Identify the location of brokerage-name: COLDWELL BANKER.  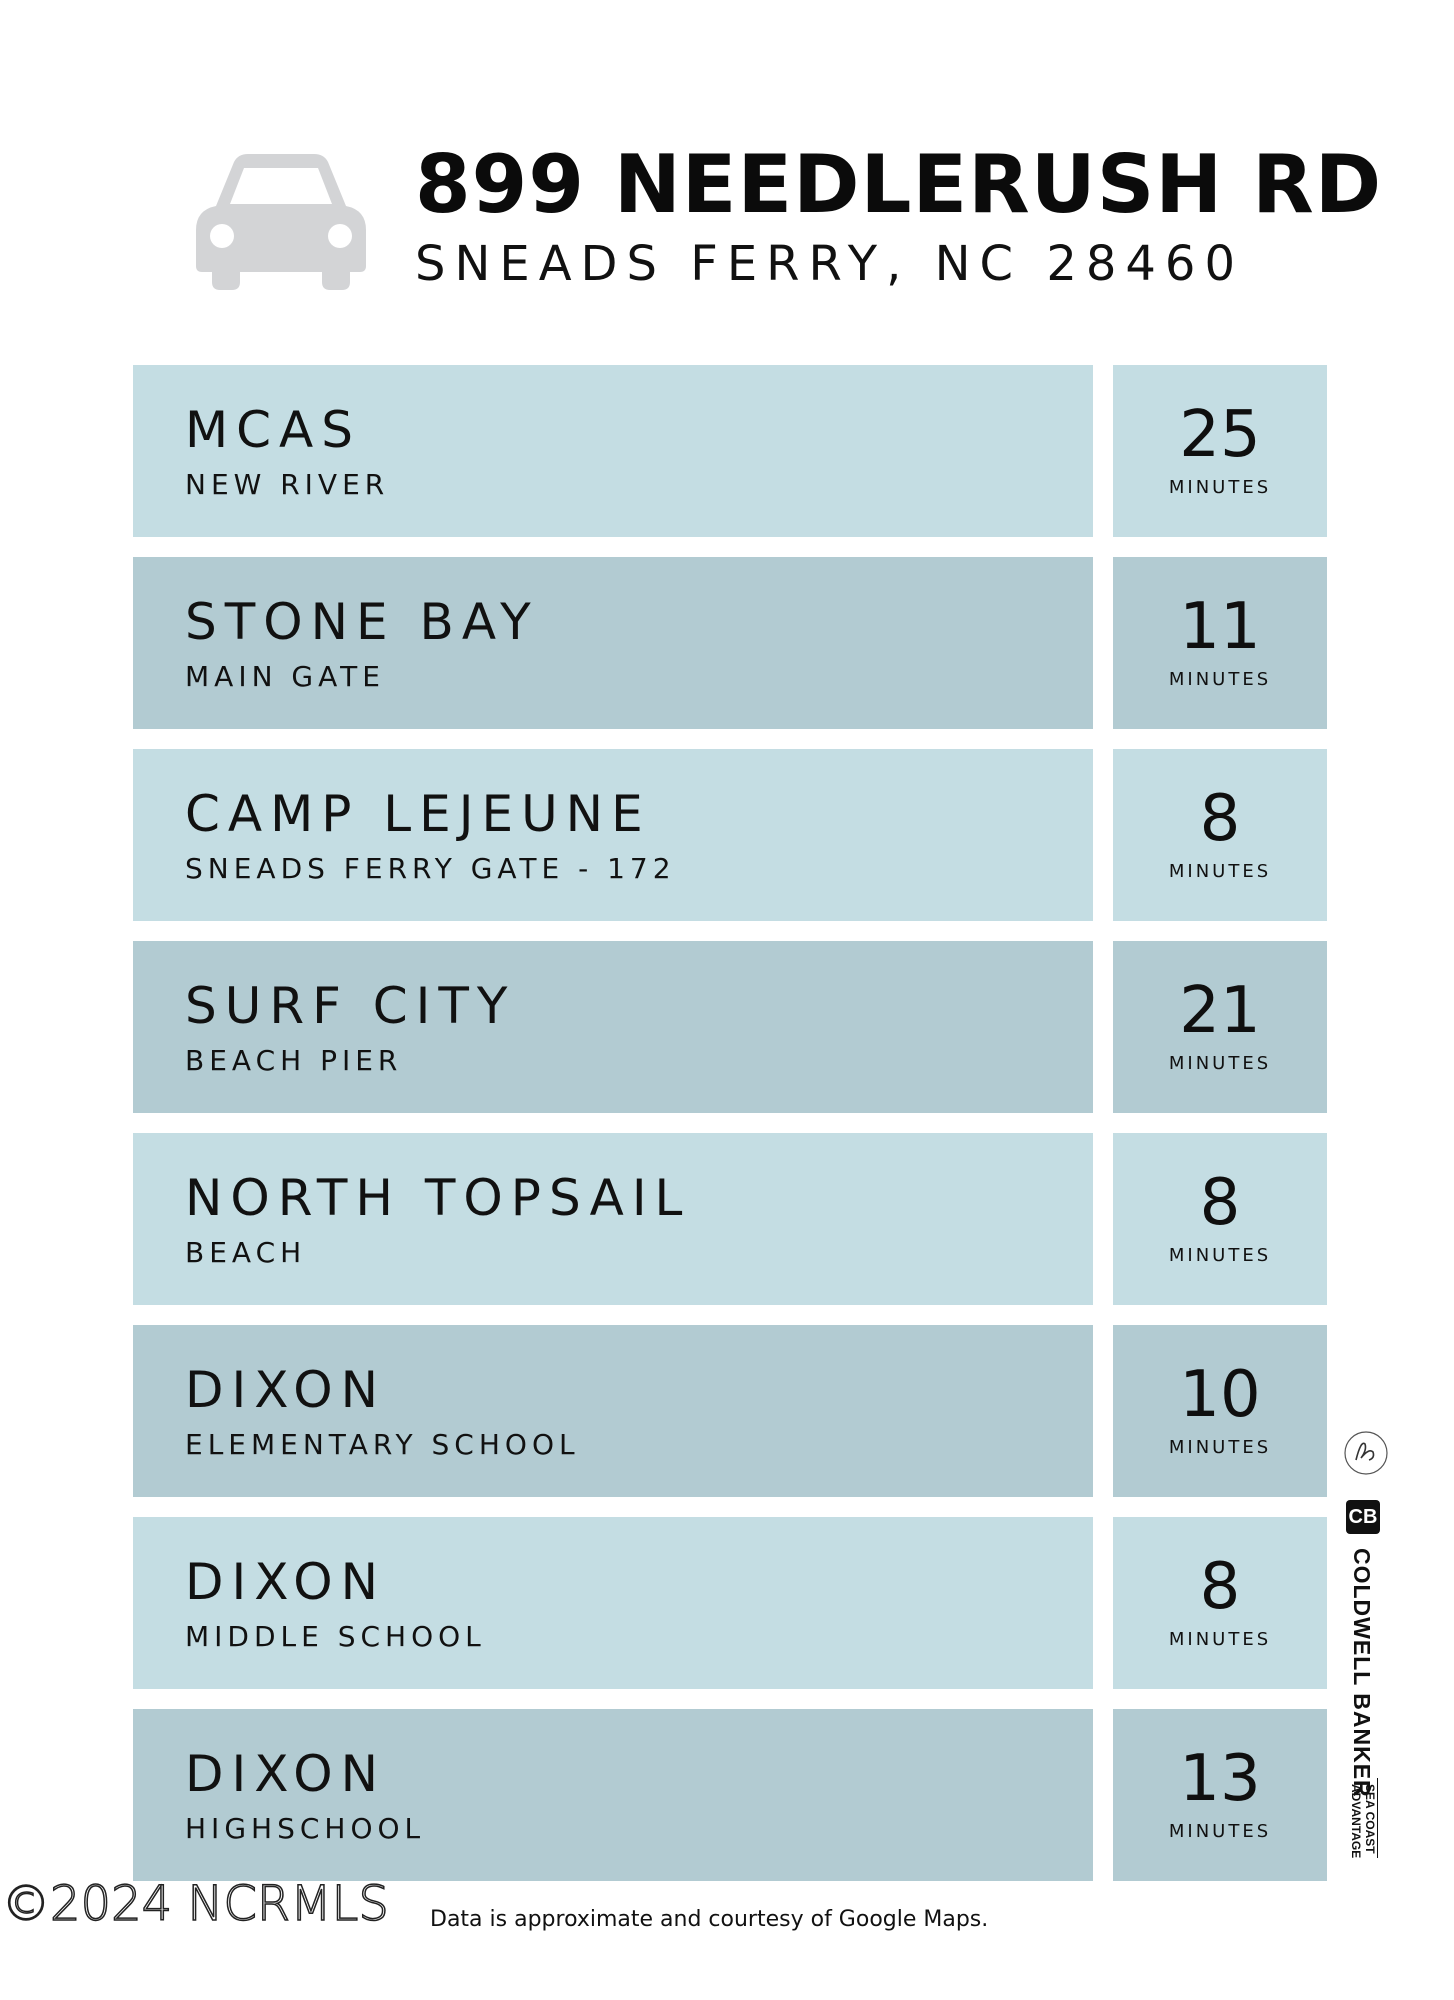
(1362, 1673).